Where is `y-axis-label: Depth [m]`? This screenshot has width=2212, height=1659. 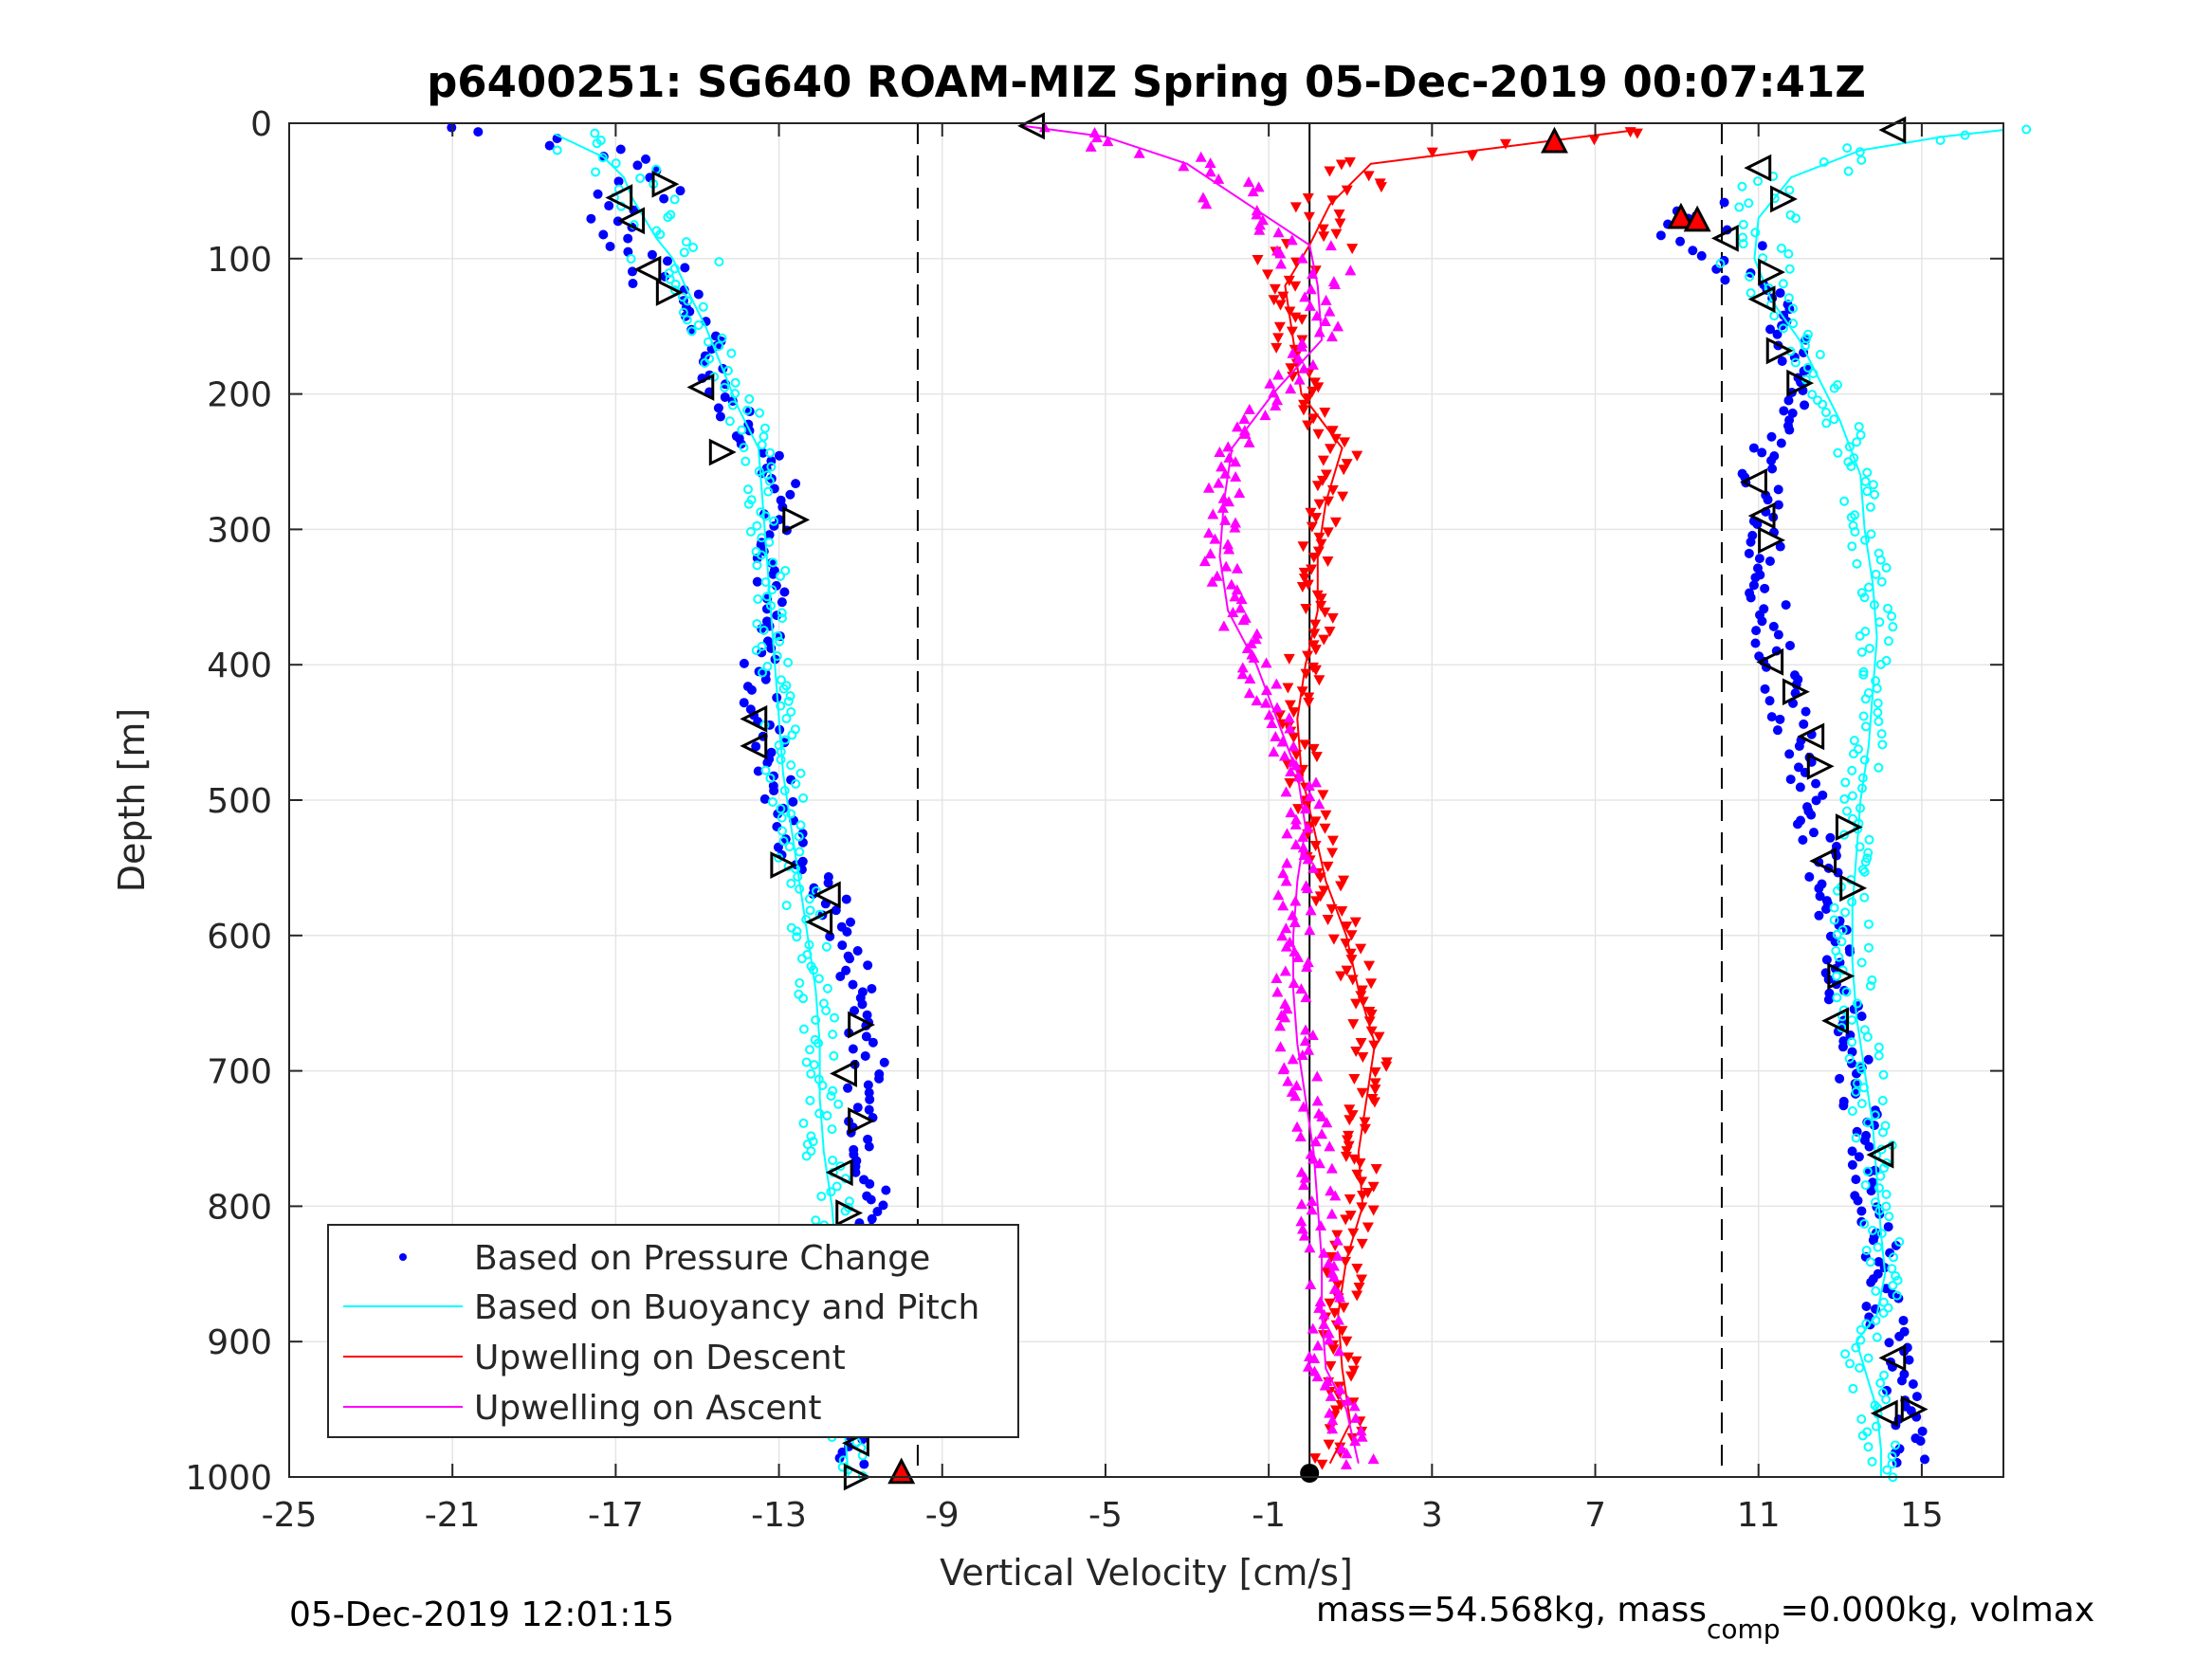 y-axis-label: Depth [m] is located at coordinates (132, 800).